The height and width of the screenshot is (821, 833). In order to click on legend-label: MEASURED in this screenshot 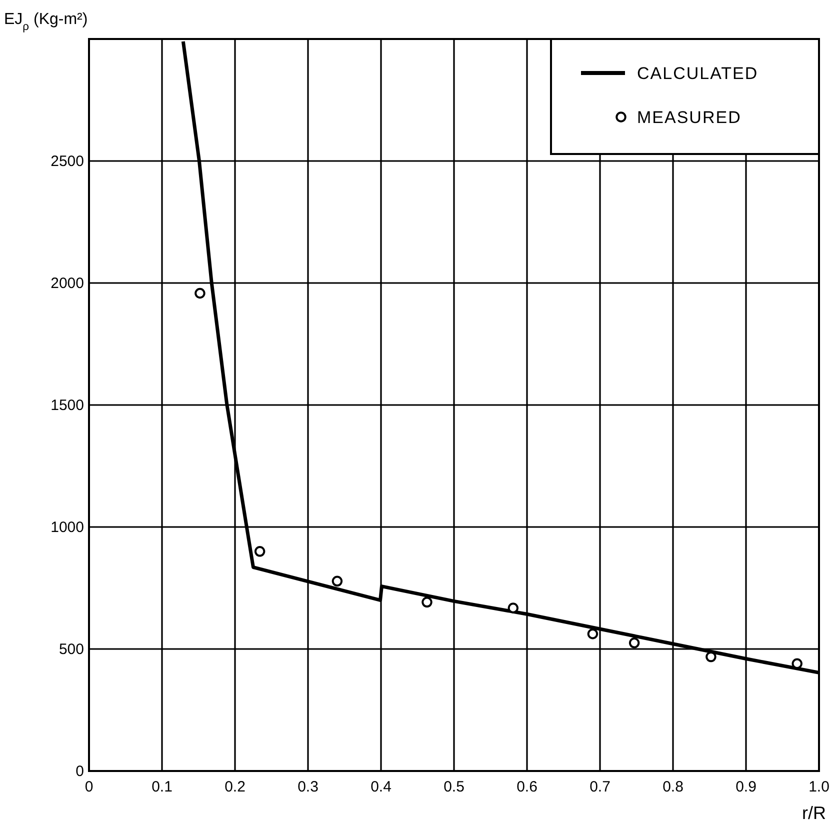, I will do `click(689, 117)`.